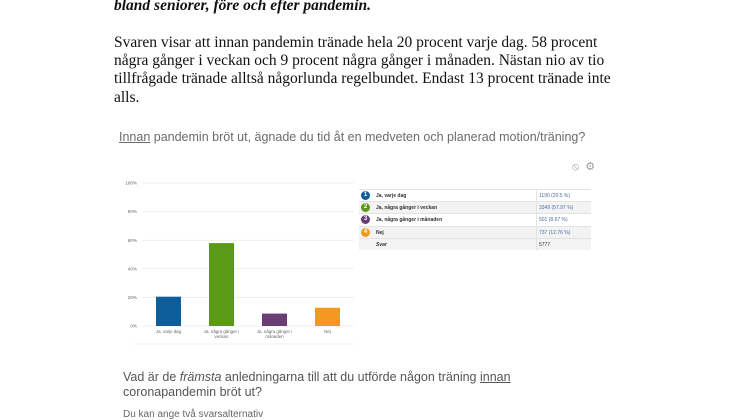 The height and width of the screenshot is (420, 746). What do you see at coordinates (380, 232) in the screenshot?
I see `option-label: Nej` at bounding box center [380, 232].